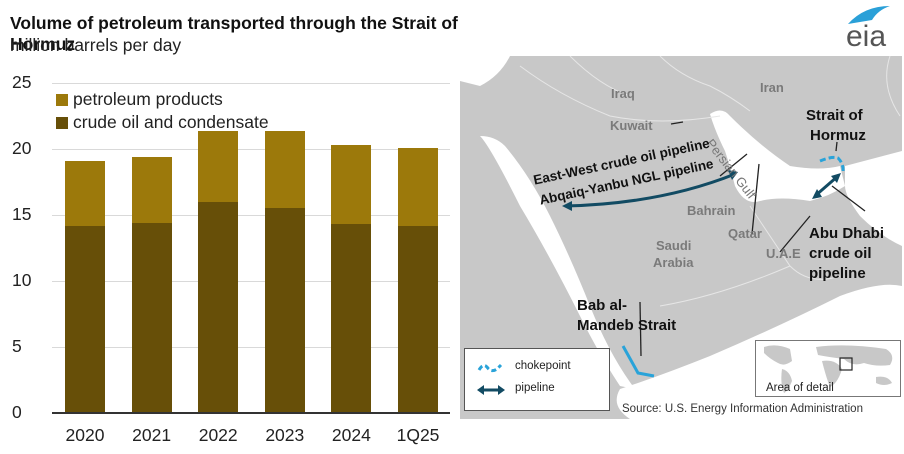  Describe the element at coordinates (17, 412) in the screenshot. I see `y-tick-0: 0` at that location.